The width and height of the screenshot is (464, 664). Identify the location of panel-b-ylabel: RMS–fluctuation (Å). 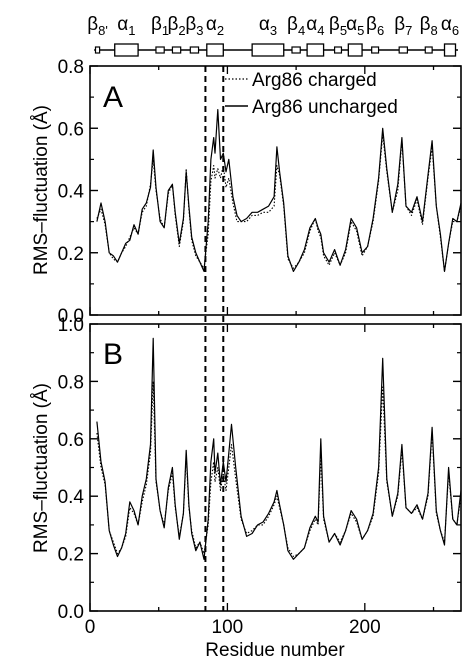
(41, 468).